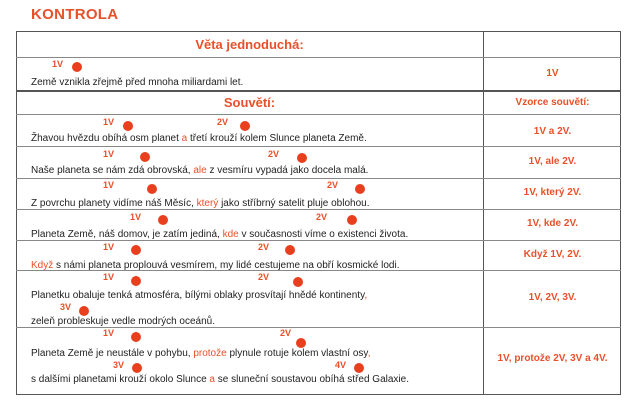 This screenshot has height=403, width=635. I want to click on sentence-formula: 1V, ale 2V., so click(552, 161).